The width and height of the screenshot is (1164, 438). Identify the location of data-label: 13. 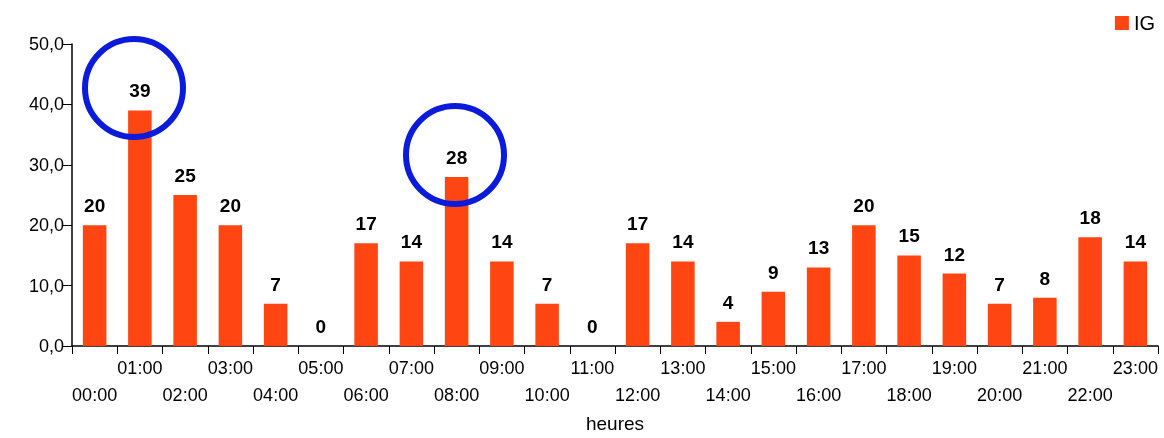
(819, 248).